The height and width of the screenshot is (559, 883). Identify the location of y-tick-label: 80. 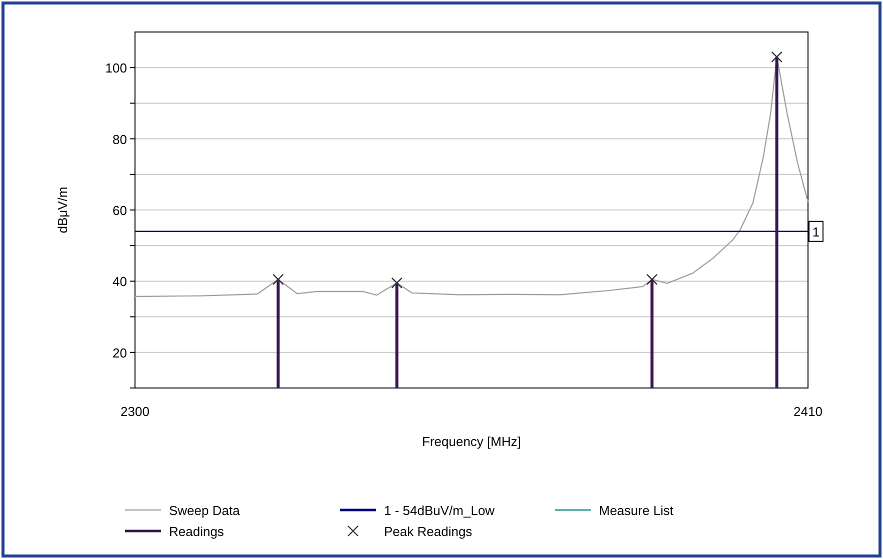
(119, 139).